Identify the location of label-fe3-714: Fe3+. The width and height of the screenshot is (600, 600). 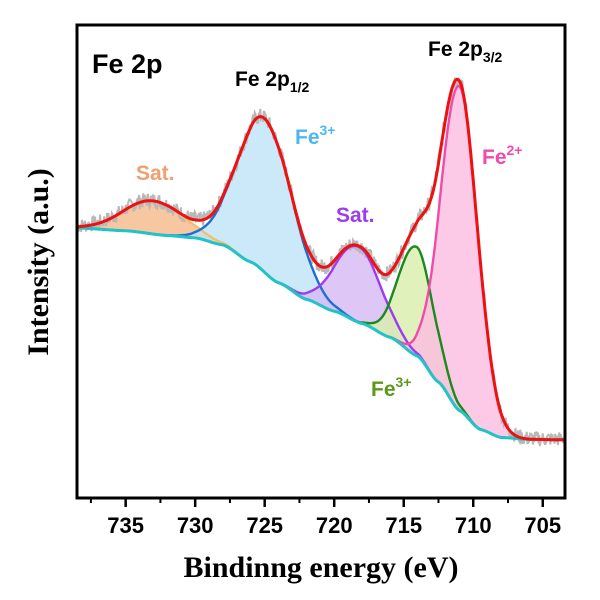
(391, 387).